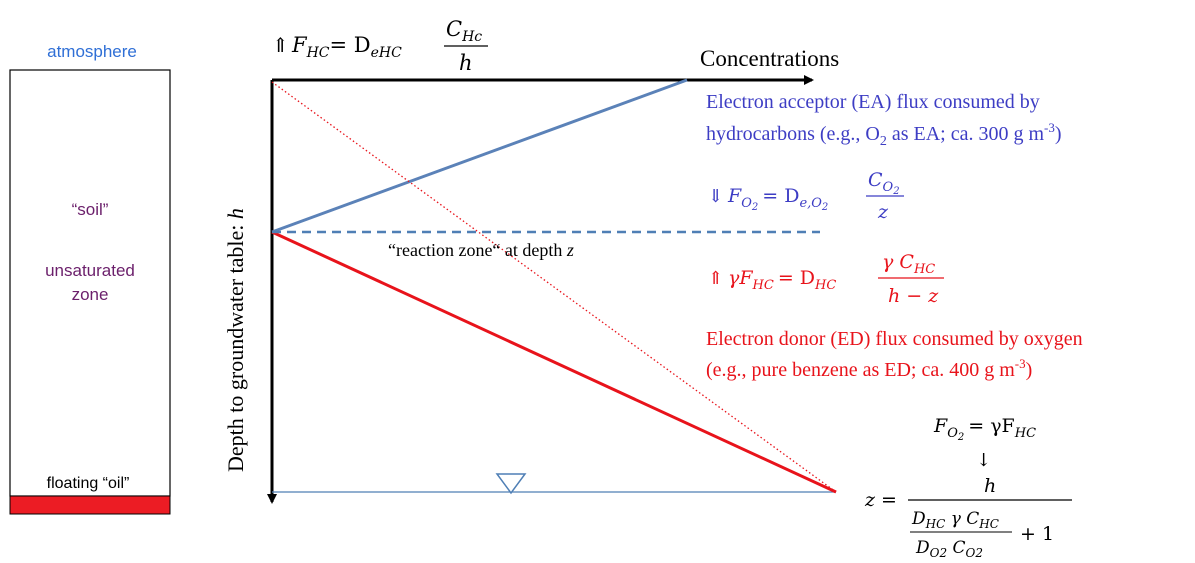 Image resolution: width=1195 pixels, height=563 pixels. What do you see at coordinates (235, 340) in the screenshot?
I see `depth-axis-label: Depth to groundwater table: h` at bounding box center [235, 340].